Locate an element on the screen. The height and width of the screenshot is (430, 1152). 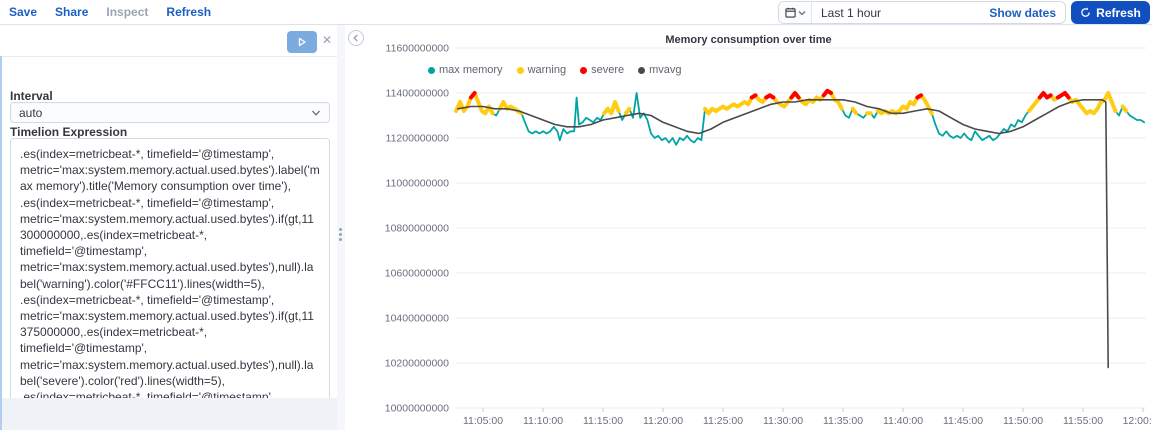
refresh-button: Refresh is located at coordinates (1110, 12).